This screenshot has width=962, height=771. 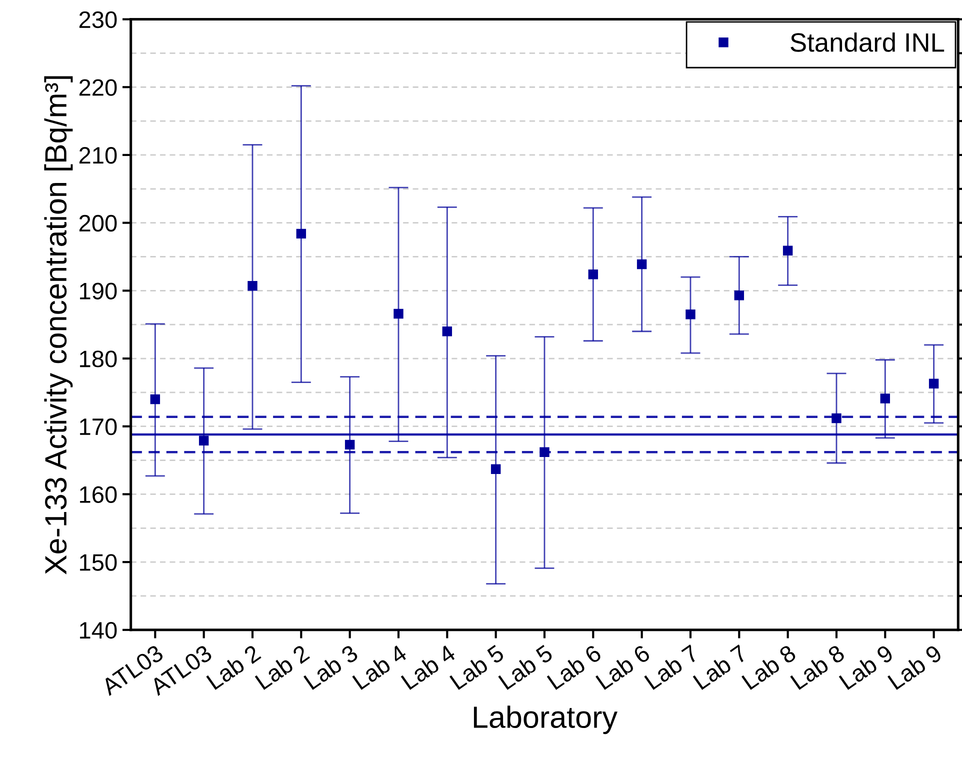 What do you see at coordinates (98, 427) in the screenshot?
I see `y-tick-label: 170` at bounding box center [98, 427].